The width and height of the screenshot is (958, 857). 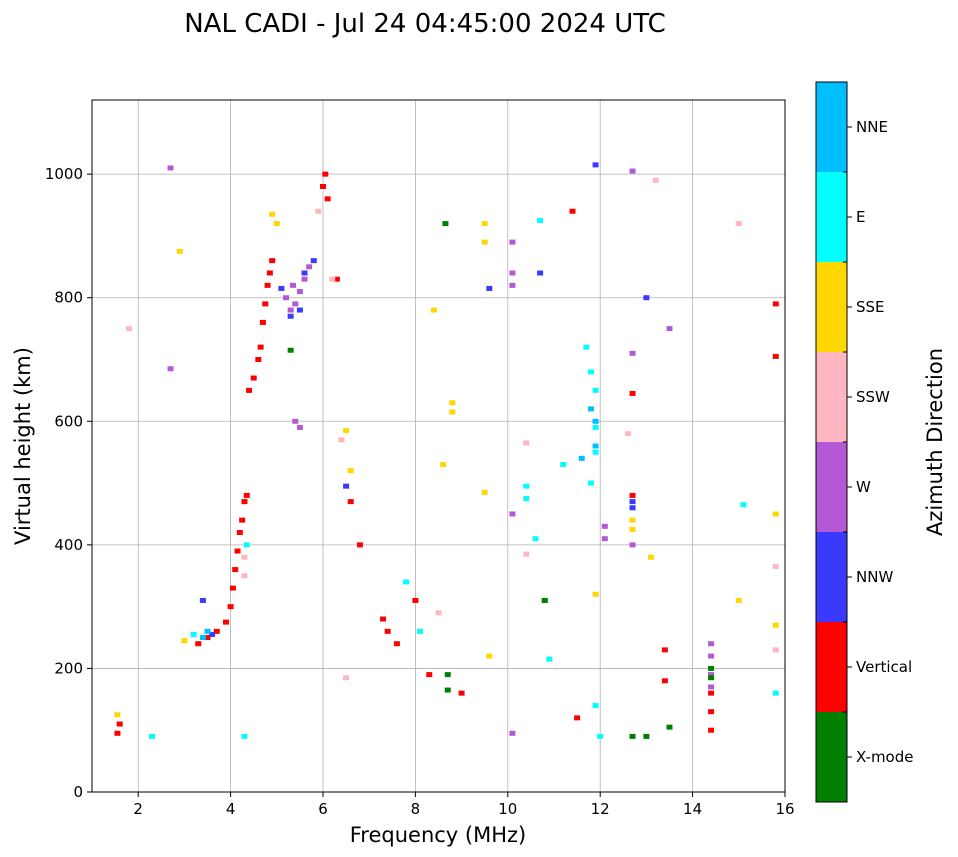 I want to click on x-tick-label: 14, so click(x=692, y=809).